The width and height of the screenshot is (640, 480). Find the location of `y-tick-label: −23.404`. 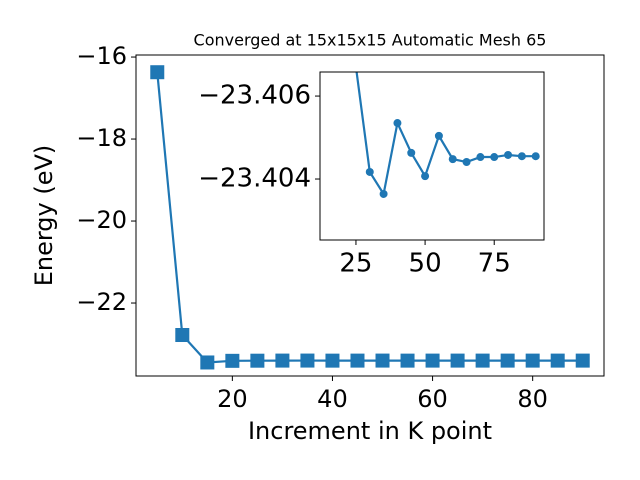

y-tick-label: −23.404 is located at coordinates (254, 179).